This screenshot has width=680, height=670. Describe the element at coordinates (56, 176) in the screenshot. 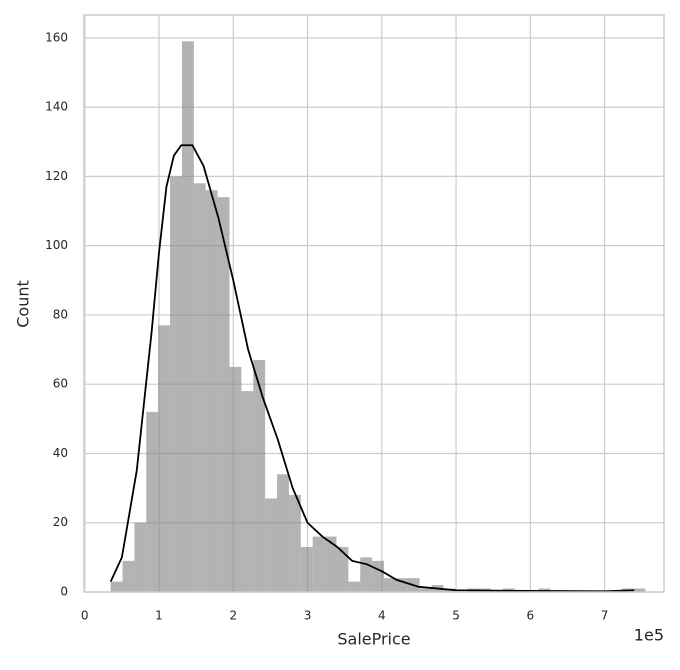

I see `y-tick-label: 120` at that location.